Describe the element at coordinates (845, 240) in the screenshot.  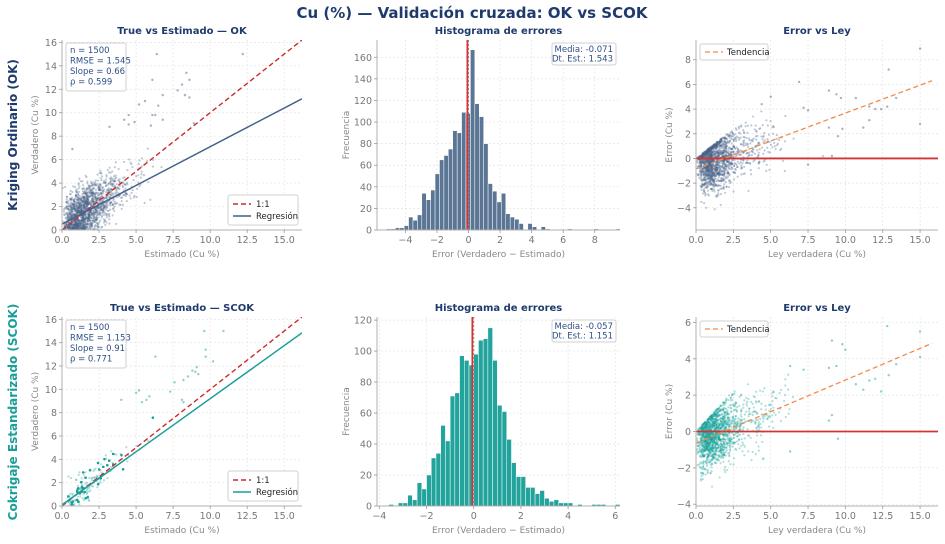
I see `x-tick-label: 10.0` at that location.